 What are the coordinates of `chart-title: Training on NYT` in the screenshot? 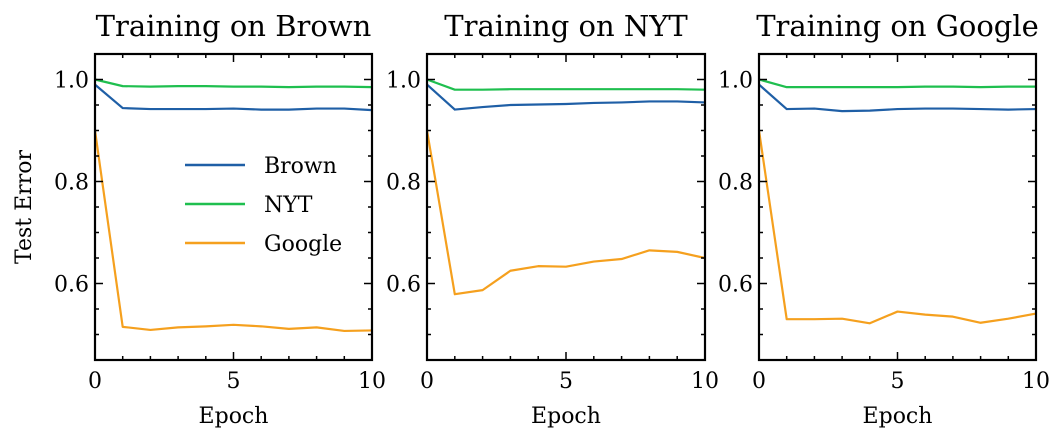 It's located at (566, 26).